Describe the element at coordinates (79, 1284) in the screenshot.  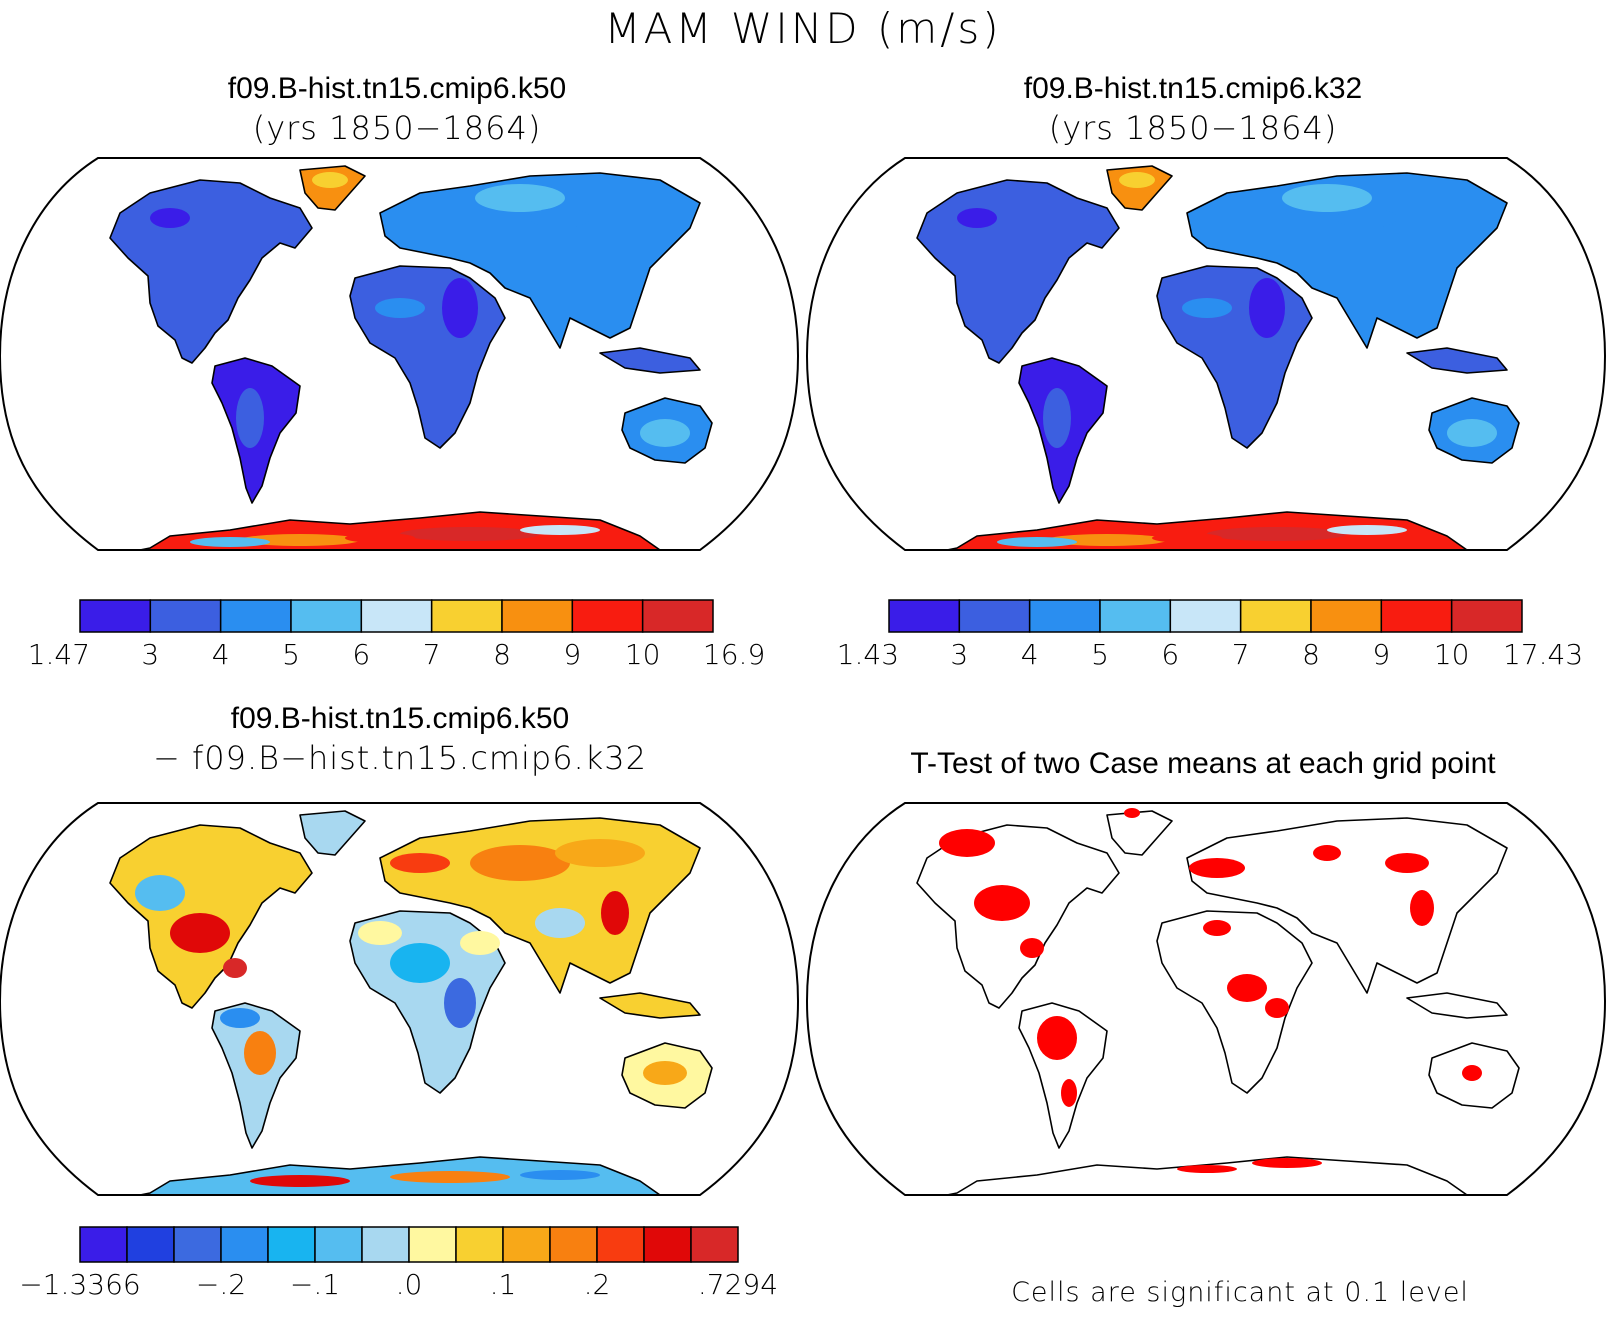
I see `difference-colorbar-tick-label: −1.3366` at that location.